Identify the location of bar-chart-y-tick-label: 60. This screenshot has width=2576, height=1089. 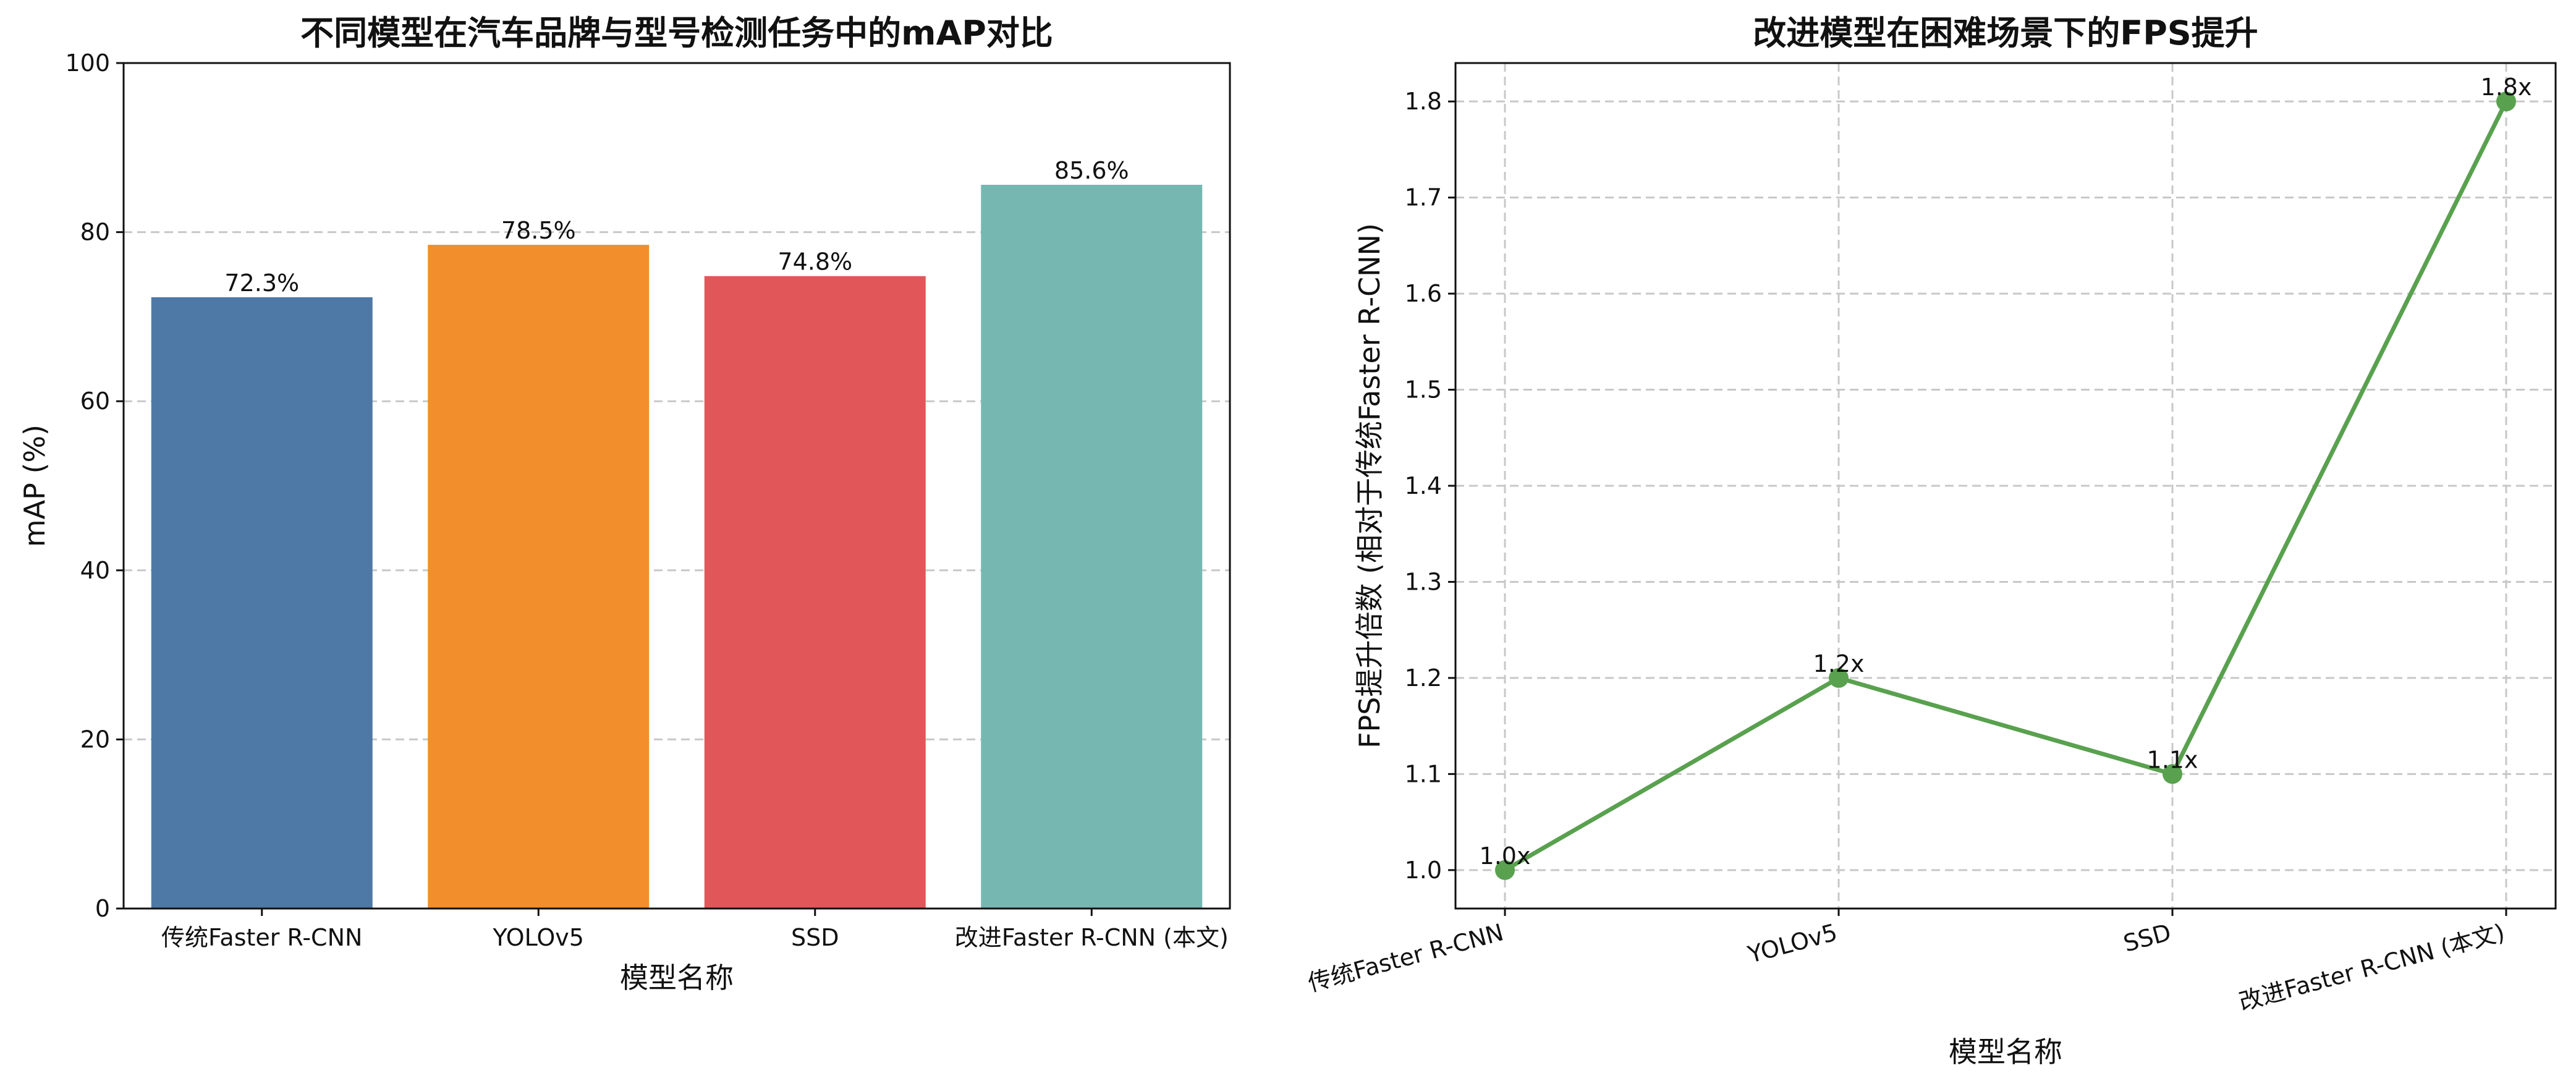
(95, 402).